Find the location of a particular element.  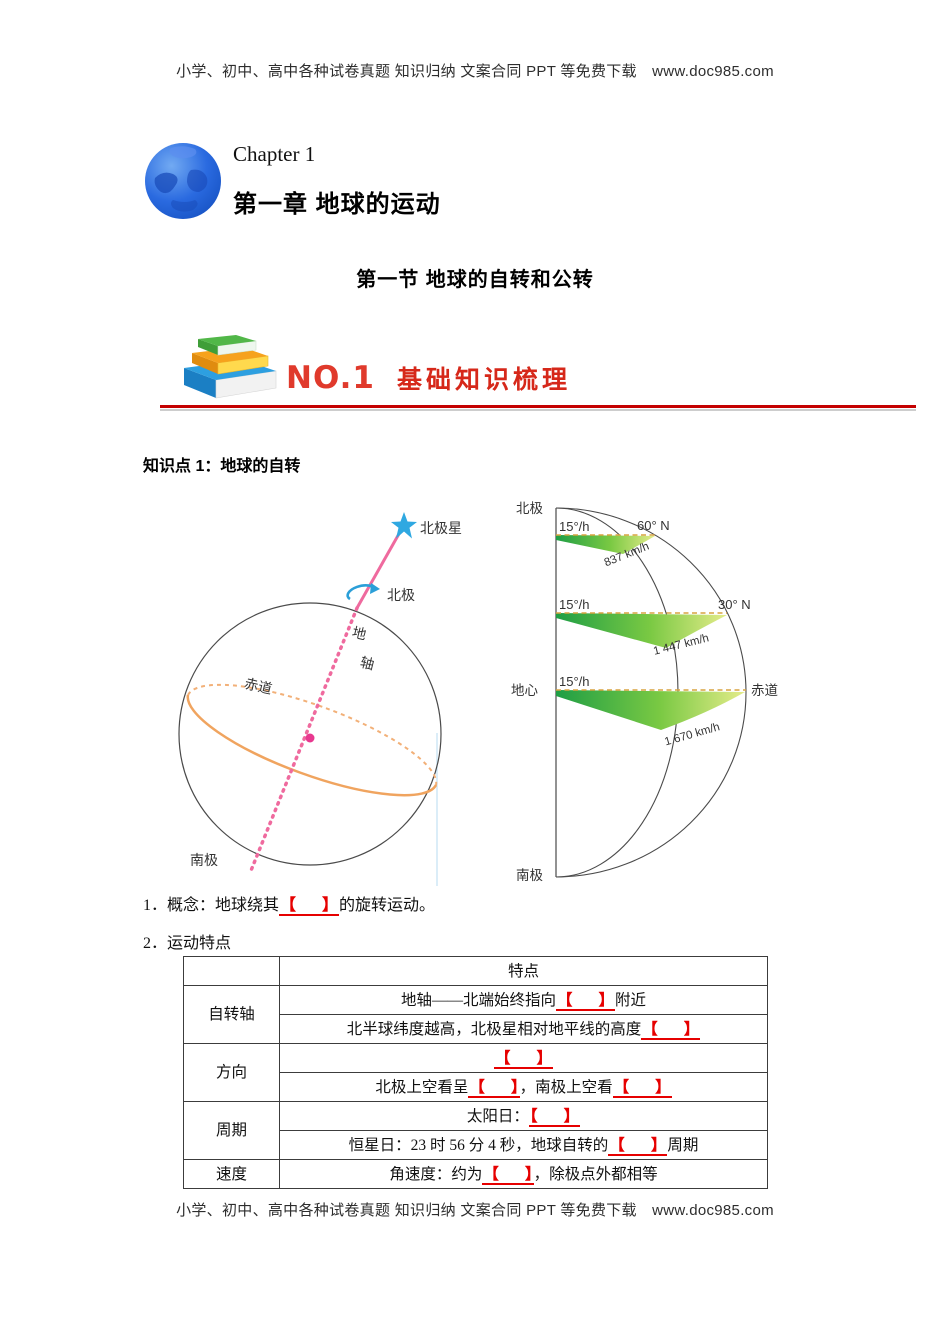

label-earth-center: 地心 is located at coordinates (525, 690).